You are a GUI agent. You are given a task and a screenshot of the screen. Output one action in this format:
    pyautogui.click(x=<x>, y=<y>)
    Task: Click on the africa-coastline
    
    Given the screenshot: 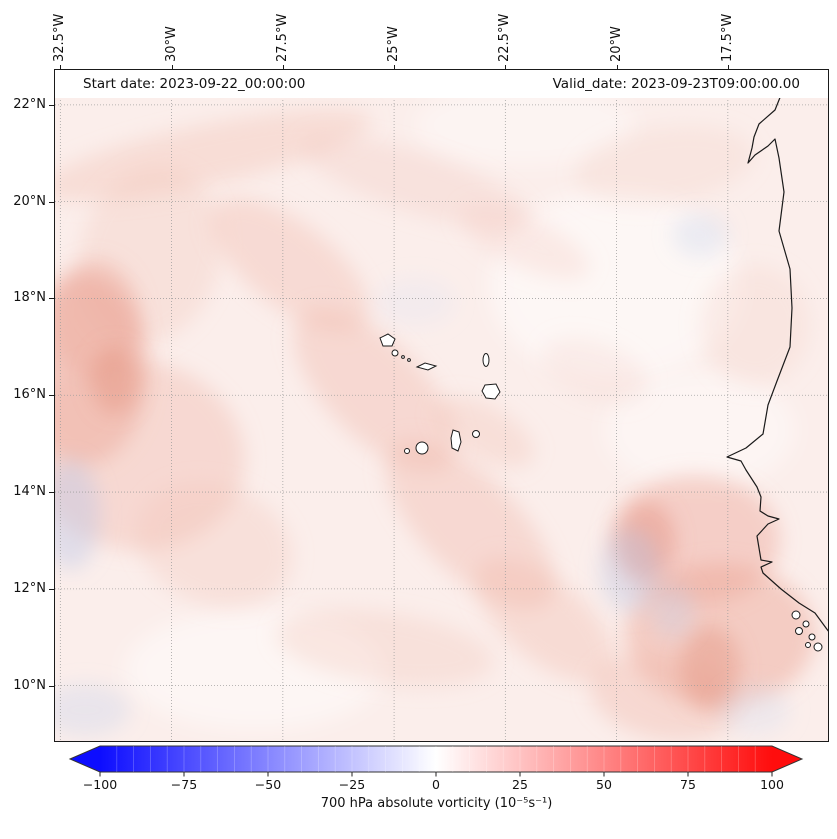 What is the action you would take?
    pyautogui.click(x=777, y=351)
    